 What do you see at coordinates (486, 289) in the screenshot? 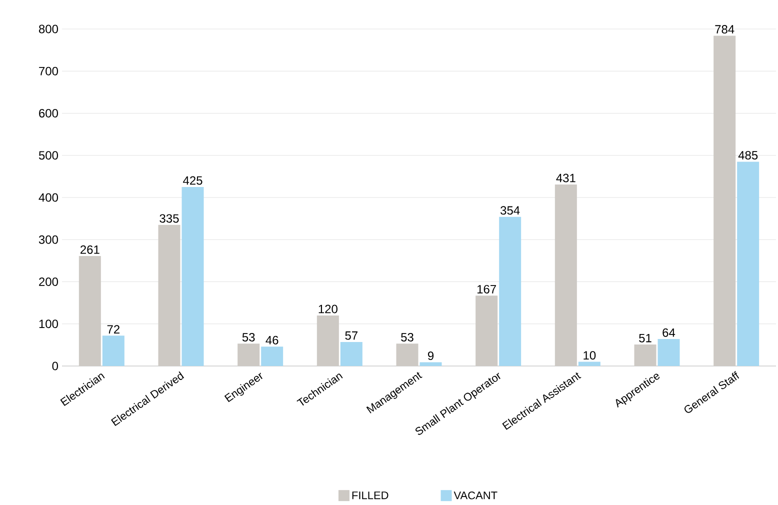
I see `data-label: 167` at bounding box center [486, 289].